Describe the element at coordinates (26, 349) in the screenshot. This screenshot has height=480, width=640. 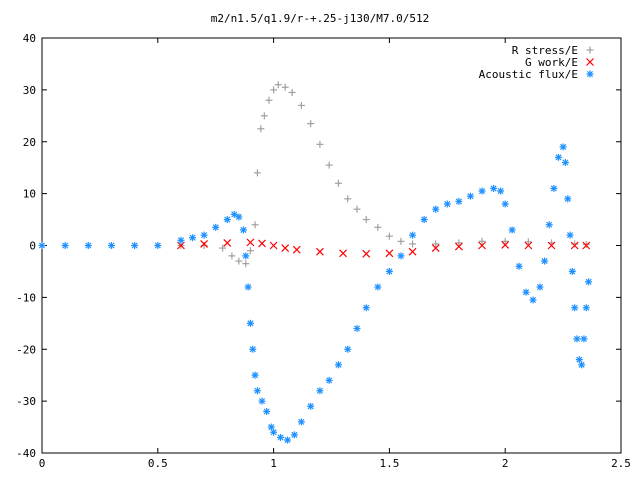
I see `y-tick-label: -20` at that location.